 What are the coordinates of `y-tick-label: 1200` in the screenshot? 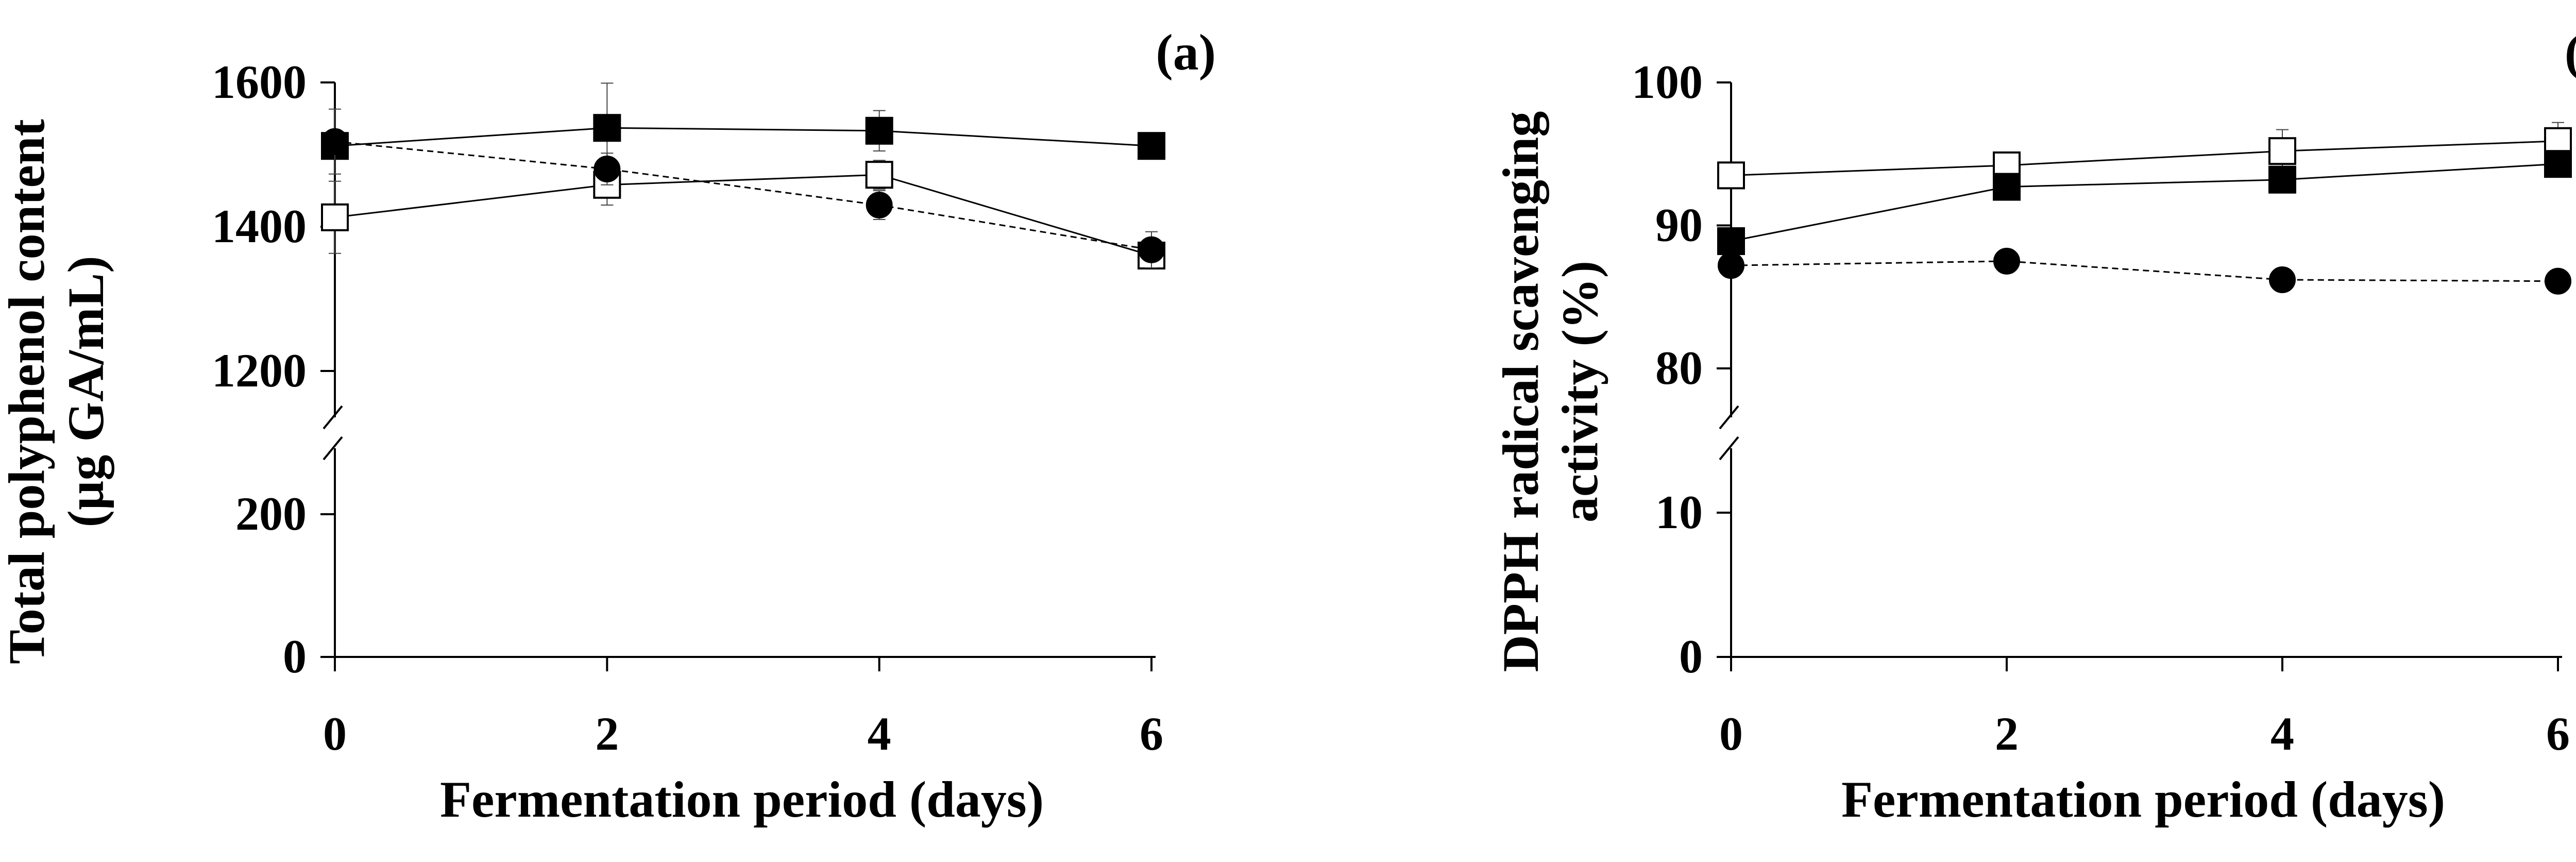 It's located at (259, 370).